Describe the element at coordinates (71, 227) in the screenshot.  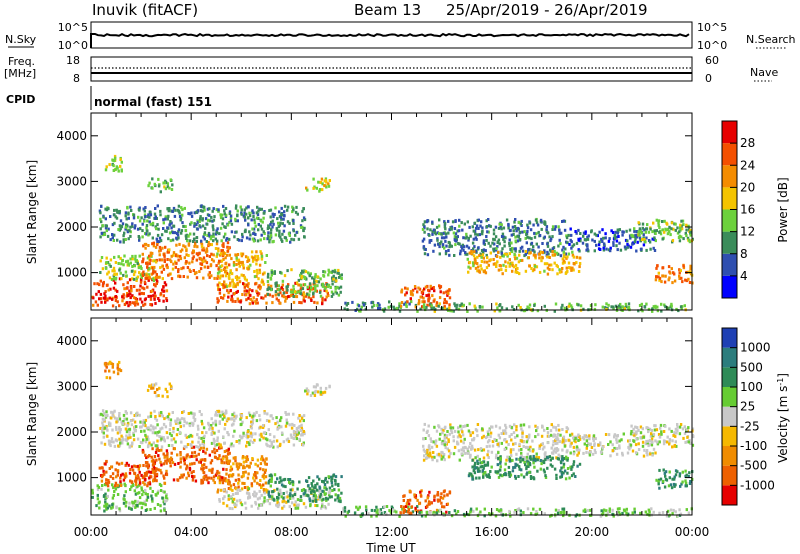
I see `y-tick-label: 2000` at that location.